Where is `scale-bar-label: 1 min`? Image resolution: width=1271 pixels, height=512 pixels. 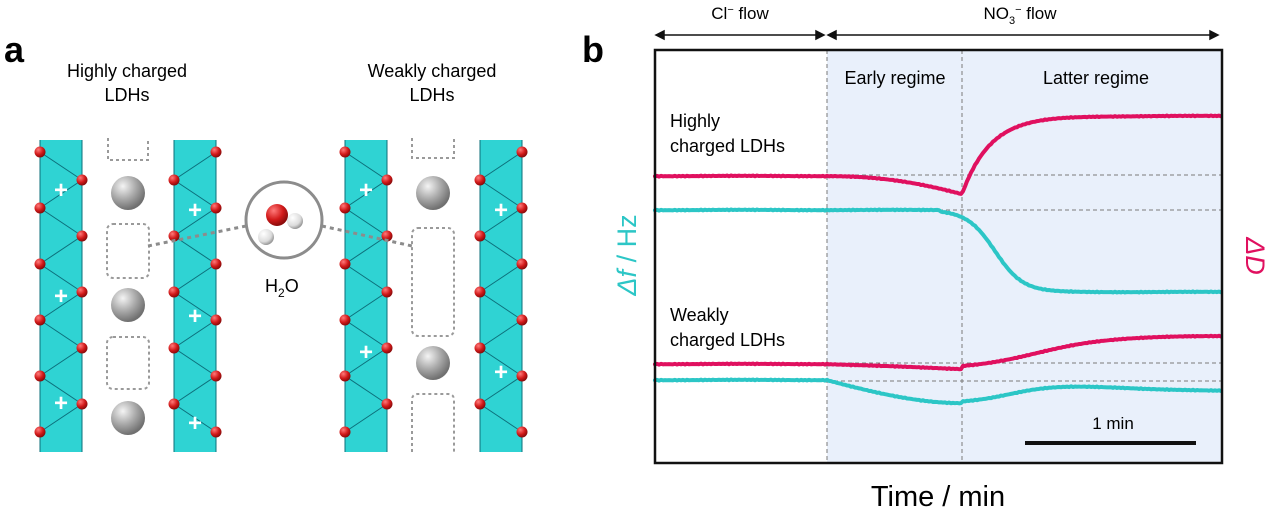 scale-bar-label: 1 min is located at coordinates (1113, 423).